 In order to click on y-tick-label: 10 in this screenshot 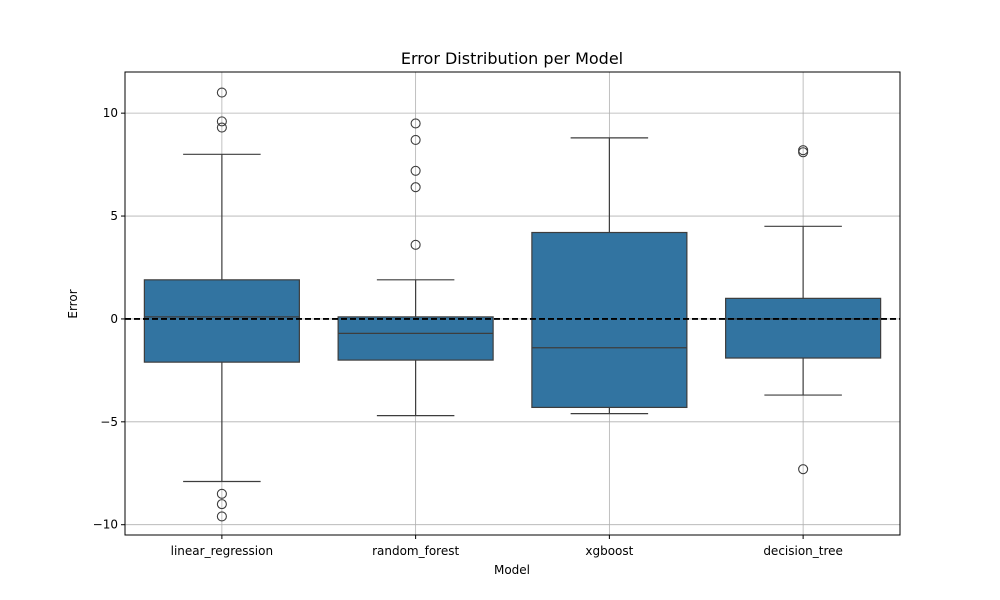, I will do `click(110, 113)`.